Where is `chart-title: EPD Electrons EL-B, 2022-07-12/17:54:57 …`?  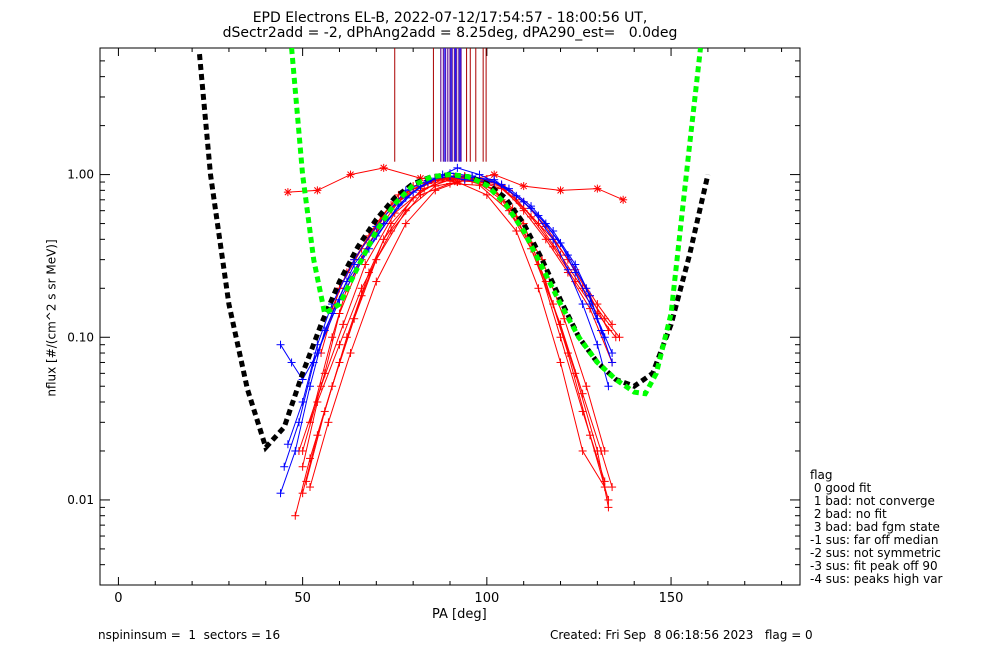
chart-title: EPD Electrons EL-B, 2022-07-12/17:54:57 … is located at coordinates (450, 18).